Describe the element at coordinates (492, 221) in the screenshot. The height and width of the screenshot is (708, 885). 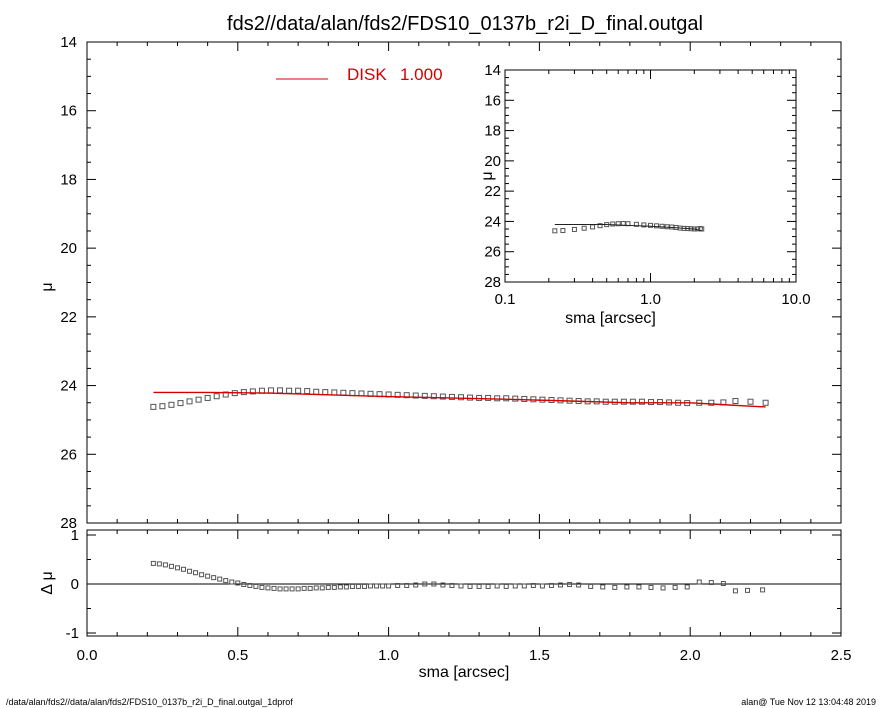
I see `y-tick-label: 24` at that location.